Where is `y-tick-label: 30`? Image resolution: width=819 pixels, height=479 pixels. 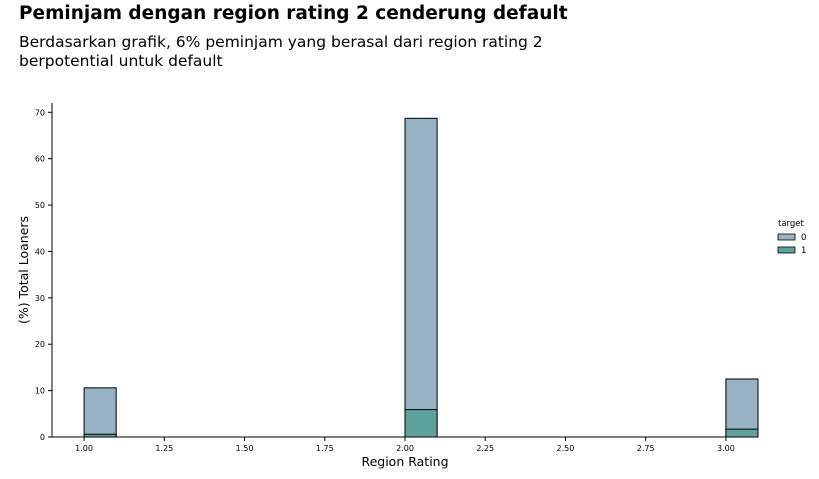
y-tick-label: 30 is located at coordinates (40, 298).